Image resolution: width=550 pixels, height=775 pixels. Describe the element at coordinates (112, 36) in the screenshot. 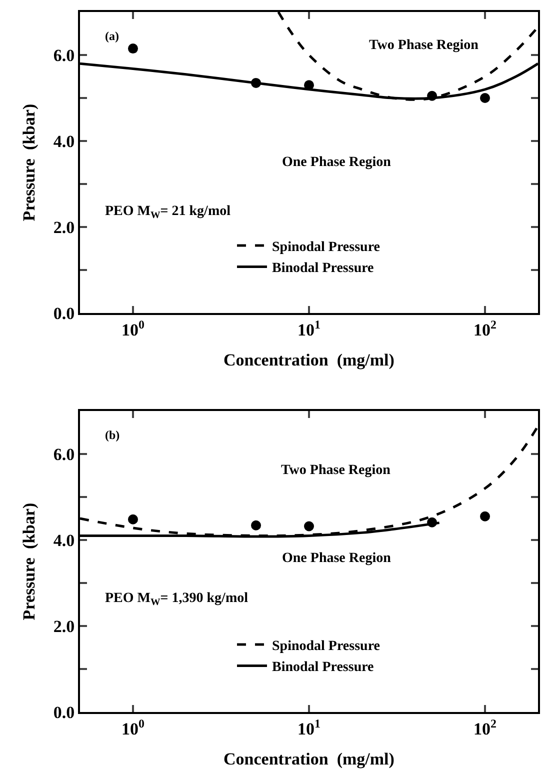

I see `annotation: (a)` at that location.